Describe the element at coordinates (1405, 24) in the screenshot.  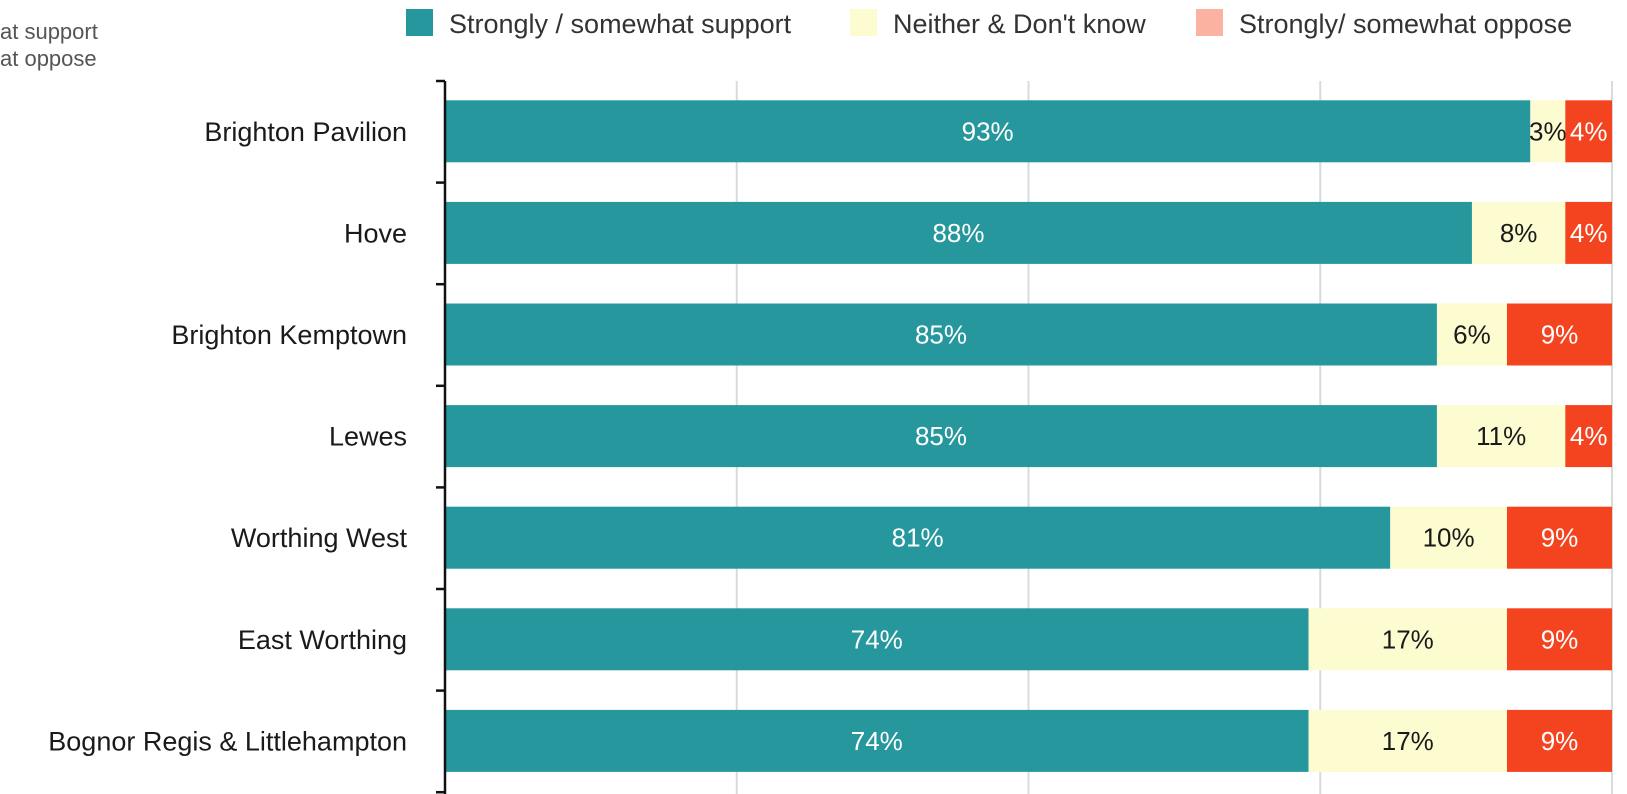
I see `legend-label-3: Strongly/ somewhat oppose` at that location.